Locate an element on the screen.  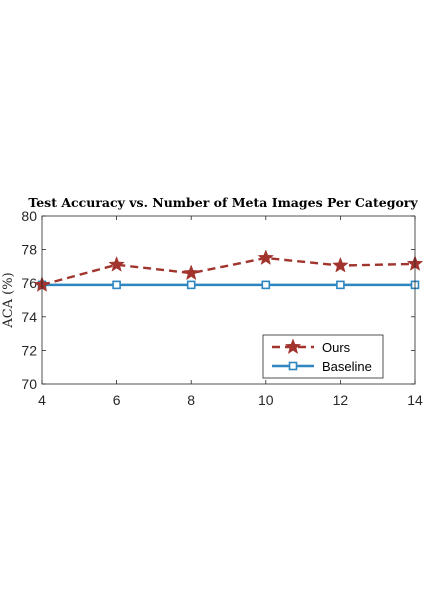
series-line-ours is located at coordinates (228, 271).